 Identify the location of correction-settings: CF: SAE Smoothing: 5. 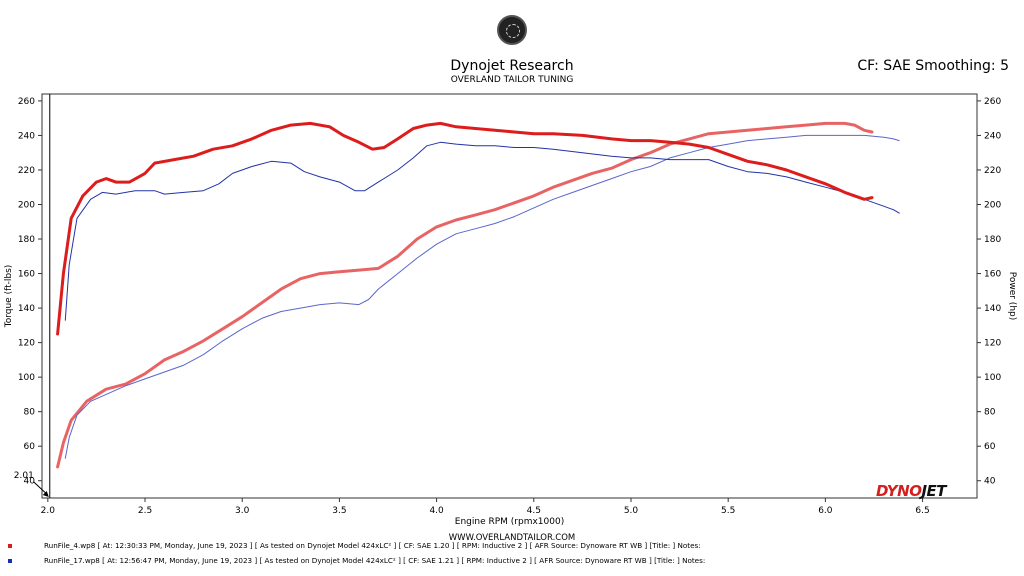
(933, 66).